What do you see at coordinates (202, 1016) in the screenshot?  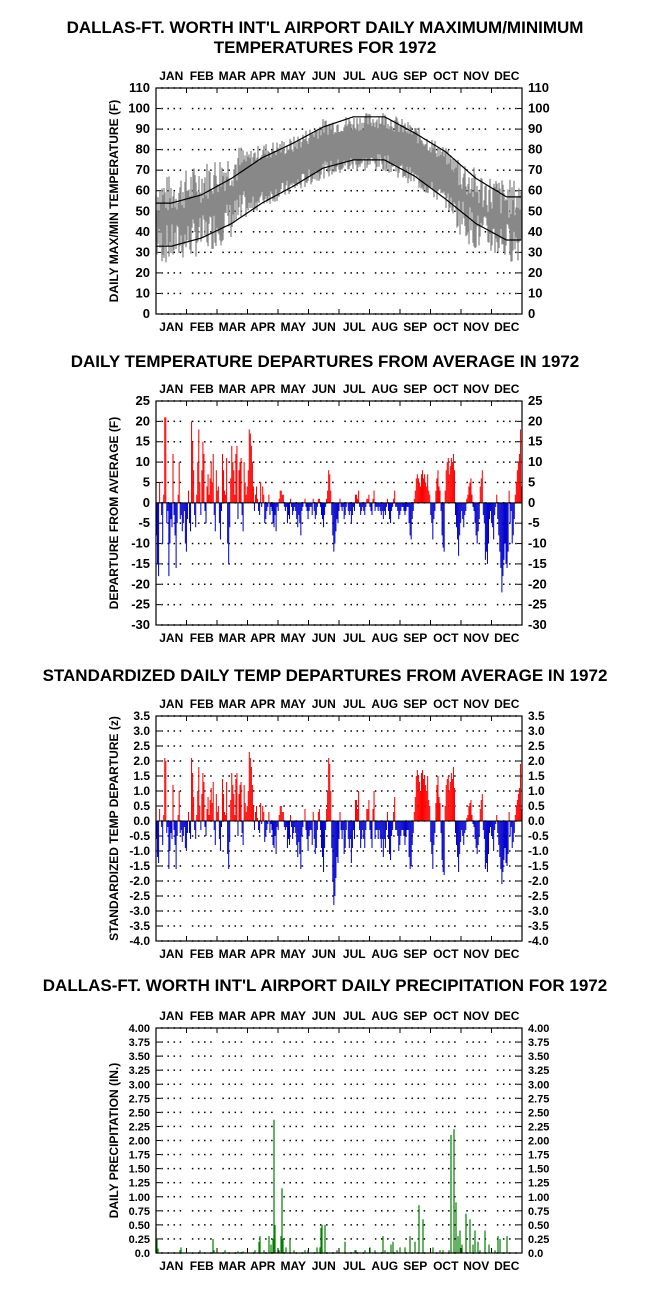 I see `month-label-top: FEB` at bounding box center [202, 1016].